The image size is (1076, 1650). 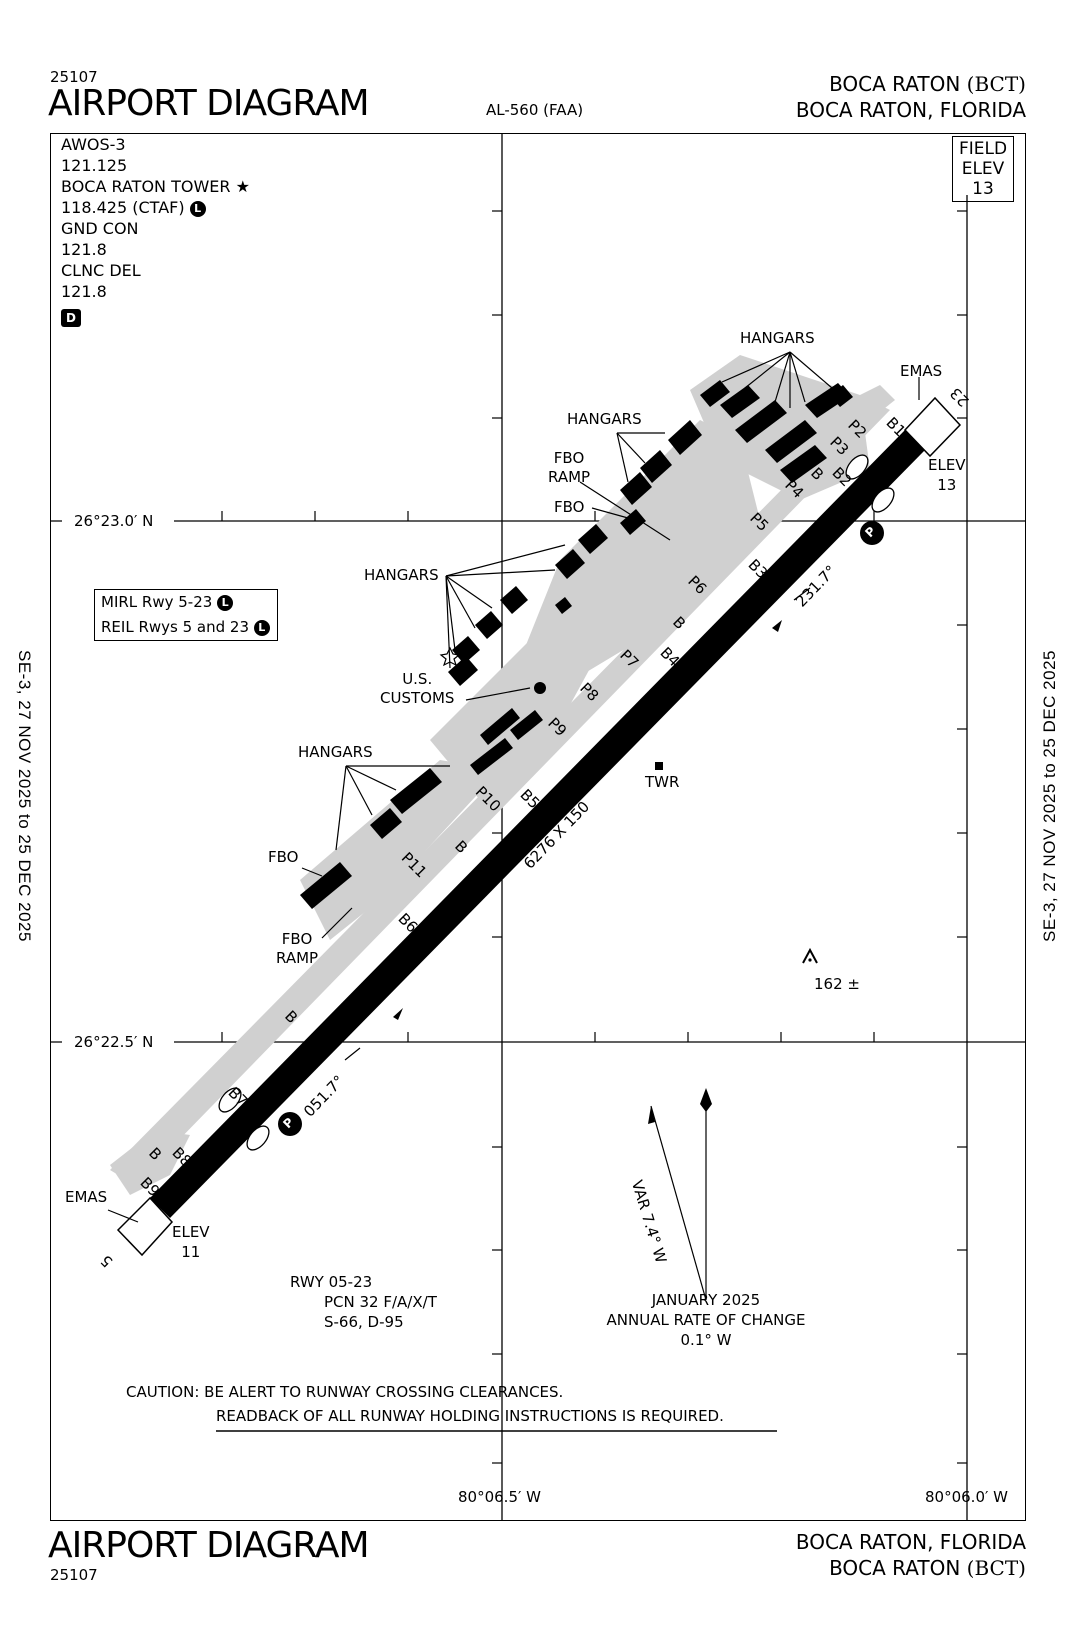 I want to click on lighting-info-box: MIRL Rwy 5-23 L REIL Rwys 5 and 23 L, so click(x=186, y=615).